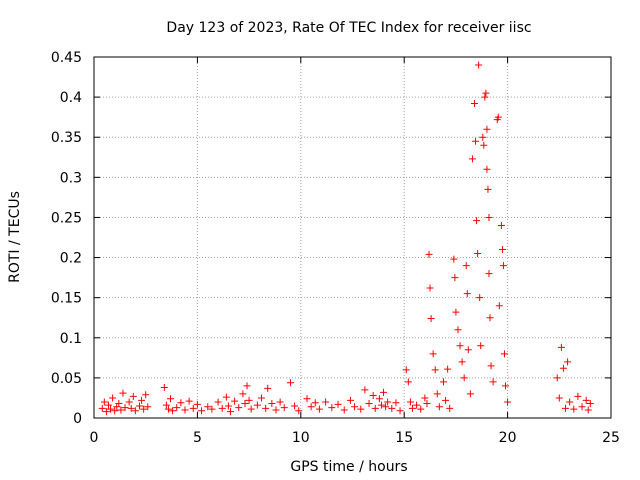 Image resolution: width=640 pixels, height=480 pixels. I want to click on x-tick-label: 10, so click(301, 438).